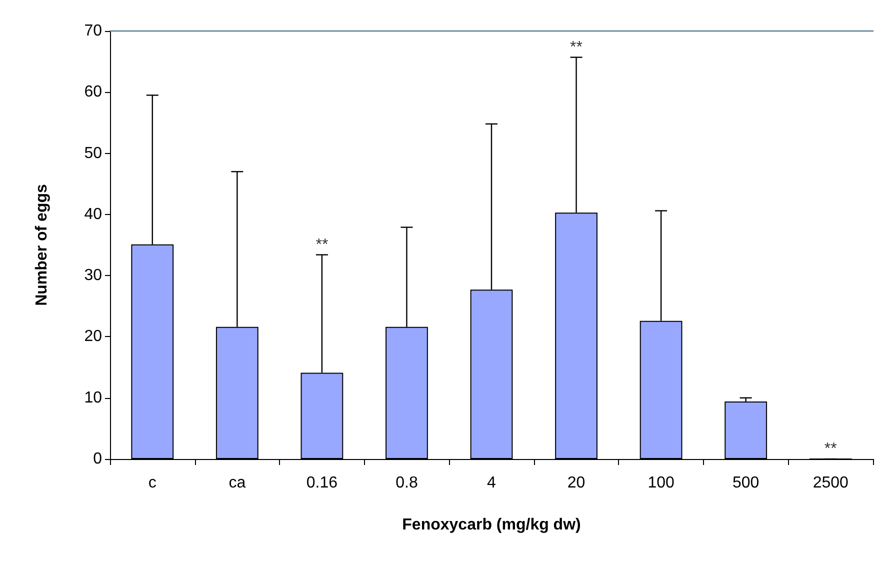 This screenshot has height=565, width=891. Describe the element at coordinates (237, 483) in the screenshot. I see `x-tick-label: ca` at that location.